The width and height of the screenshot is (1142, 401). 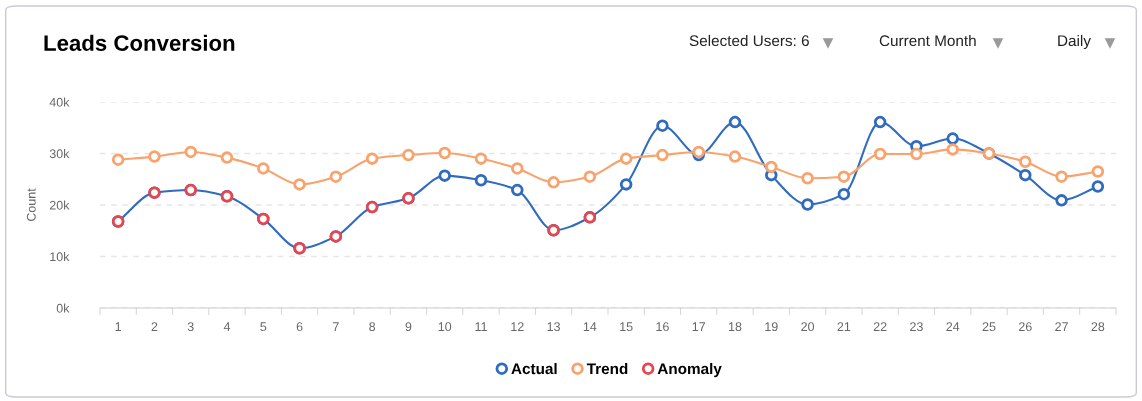 I want to click on y-tick-label: 10k, so click(x=60, y=256).